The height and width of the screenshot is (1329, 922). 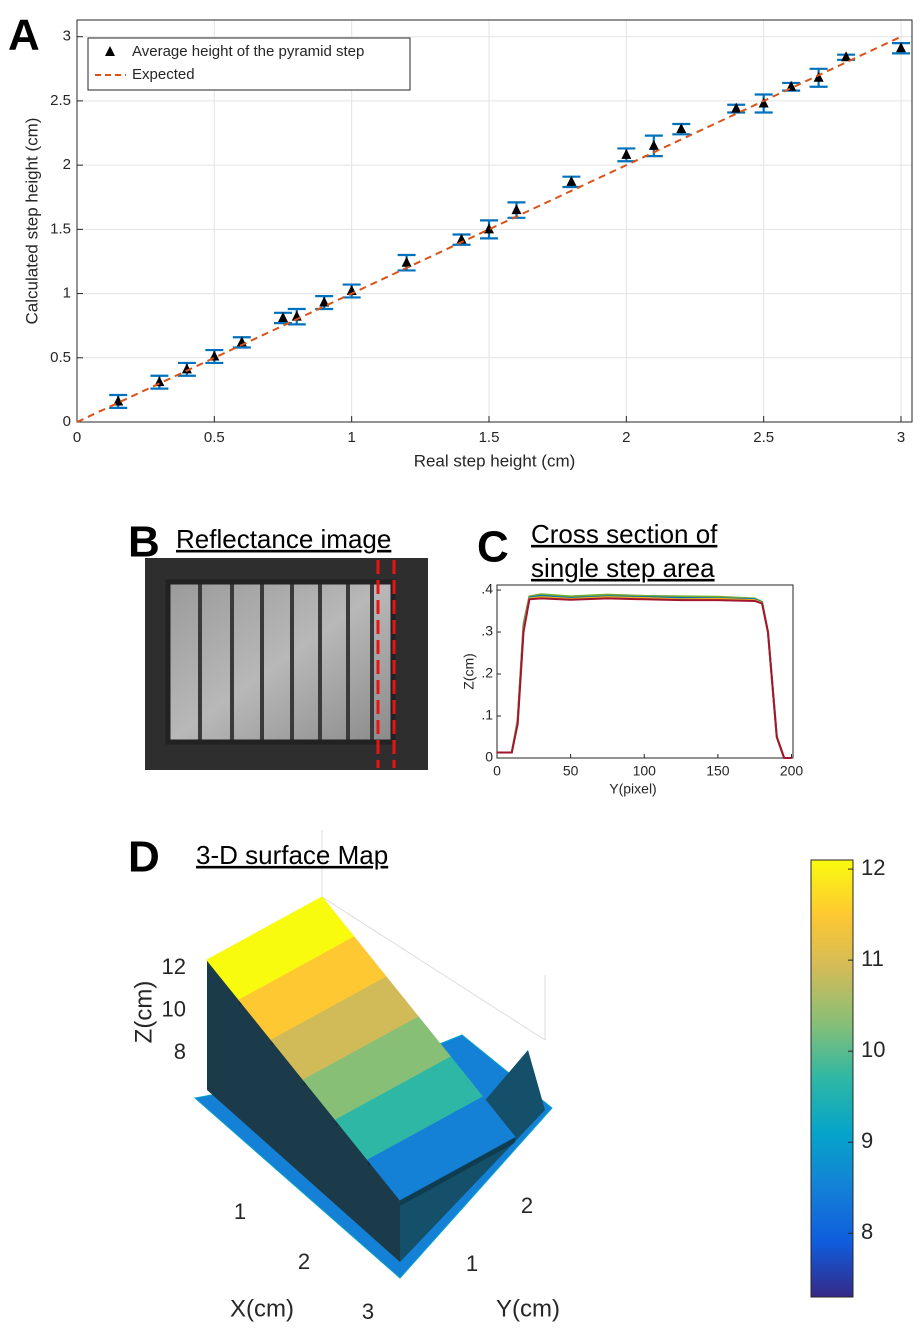 What do you see at coordinates (792, 771) in the screenshot?
I see `x-tick-label: 200` at bounding box center [792, 771].